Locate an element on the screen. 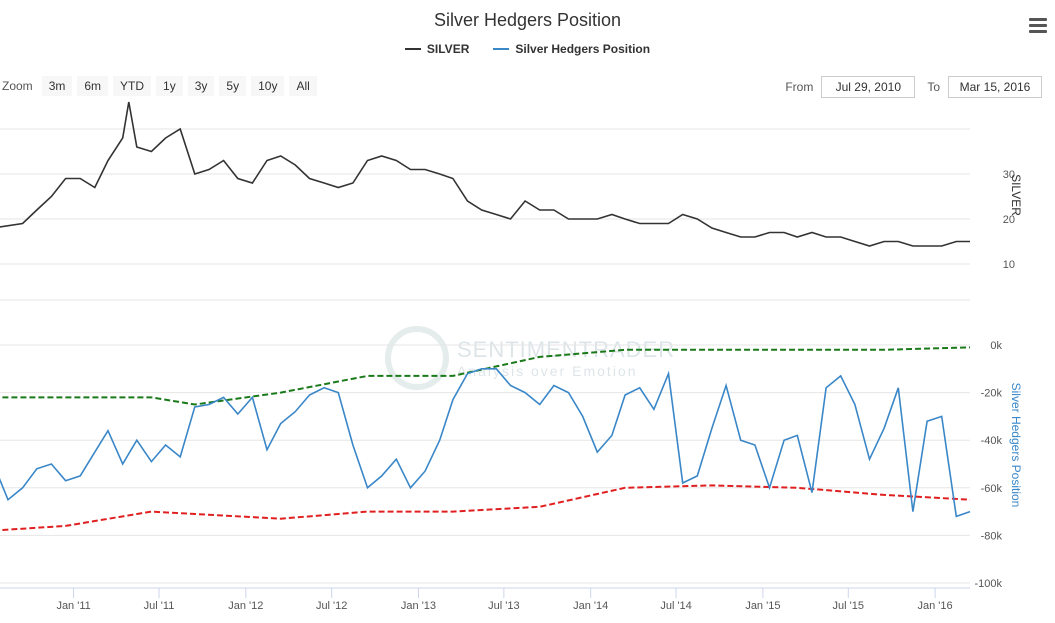  date-range: From Jul 29, 2010 To Mar 15, 2016 is located at coordinates (913, 87).